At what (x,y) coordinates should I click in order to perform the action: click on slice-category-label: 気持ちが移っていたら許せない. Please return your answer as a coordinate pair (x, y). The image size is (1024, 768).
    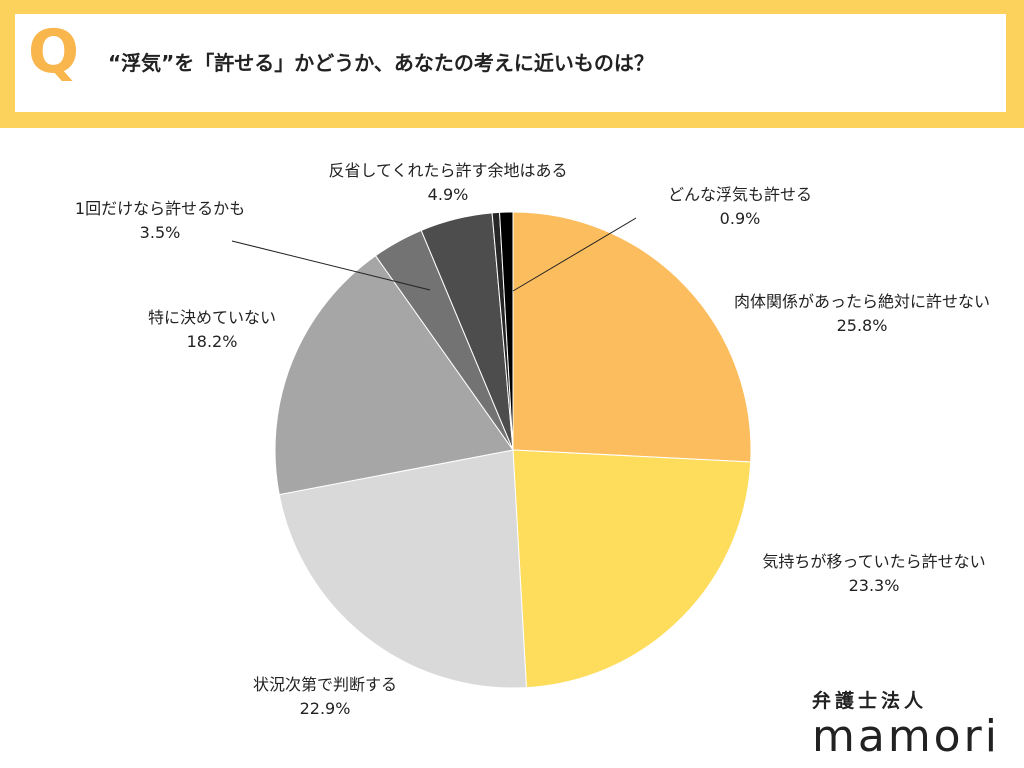
    Looking at the image, I should click on (873, 561).